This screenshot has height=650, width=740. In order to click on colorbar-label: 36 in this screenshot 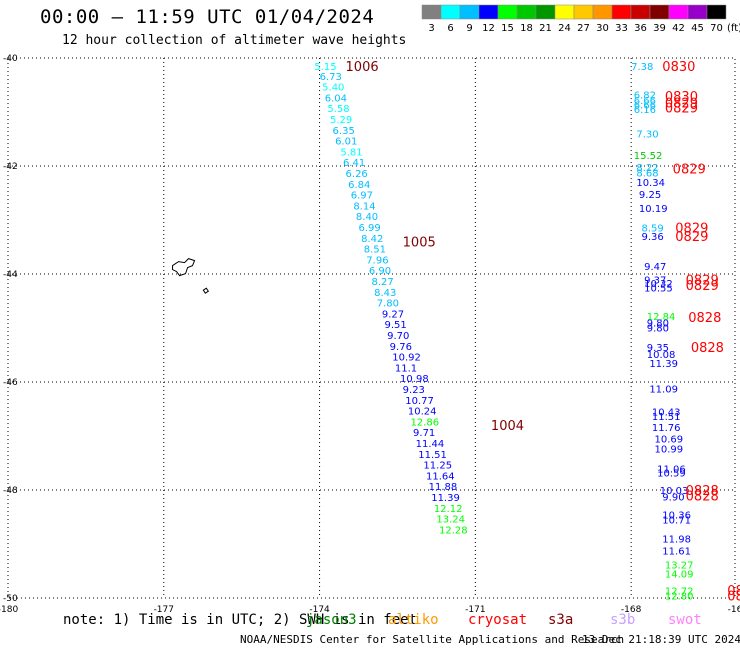, I will do `click(640, 28)`.